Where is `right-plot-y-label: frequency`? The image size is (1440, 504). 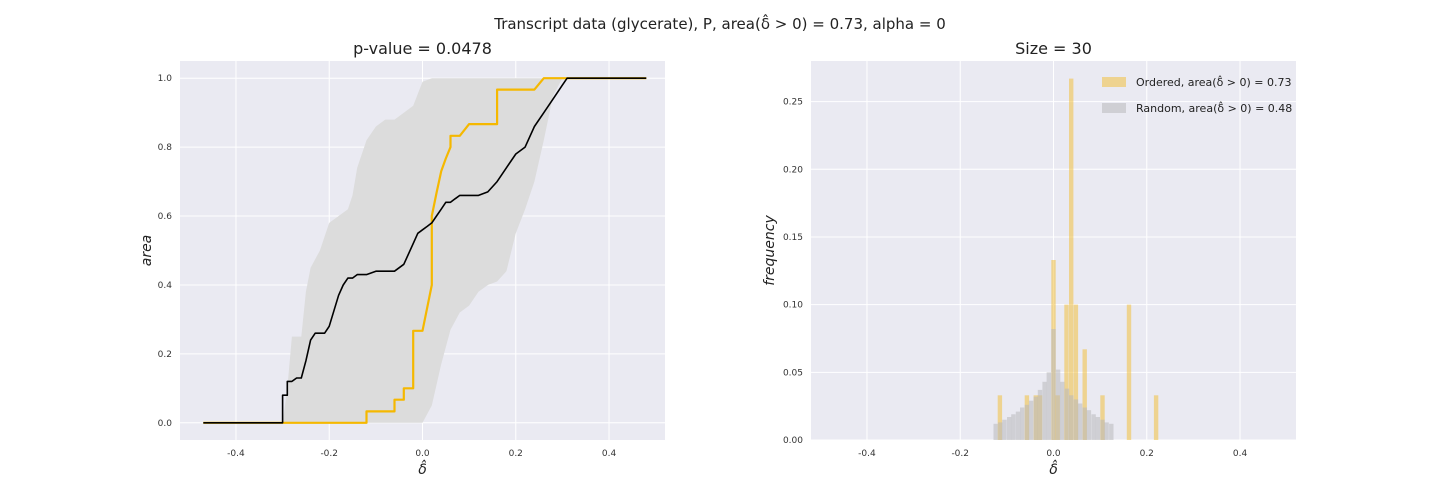 right-plot-y-label: frequency is located at coordinates (770, 250).